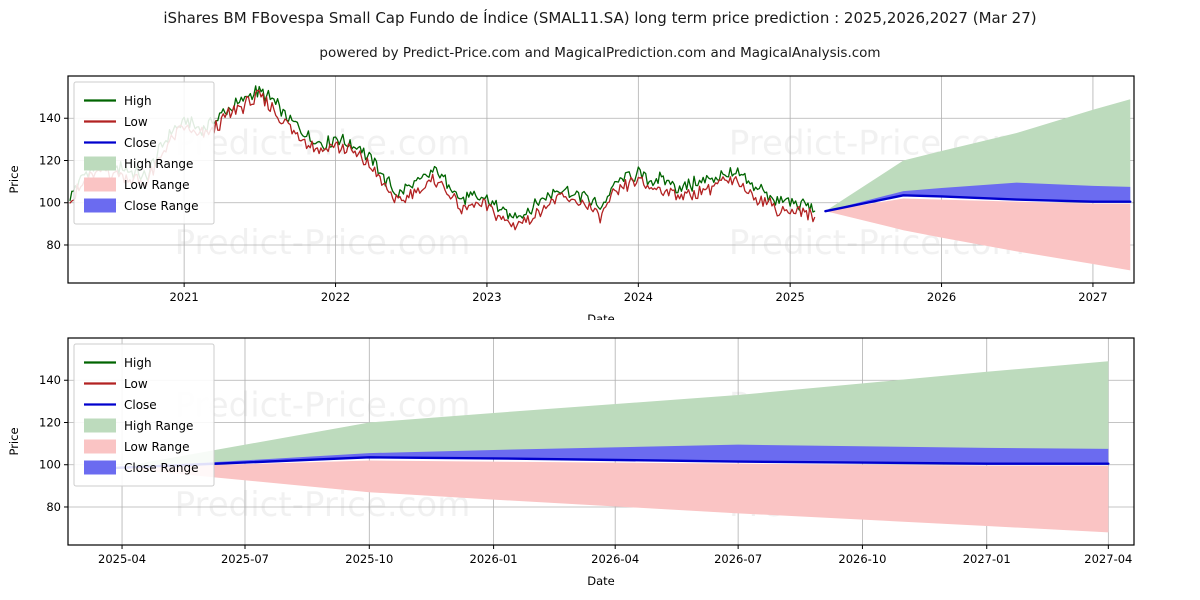 This screenshot has width=1200, height=600. I want to click on x-tick-label: 2023, so click(486, 297).